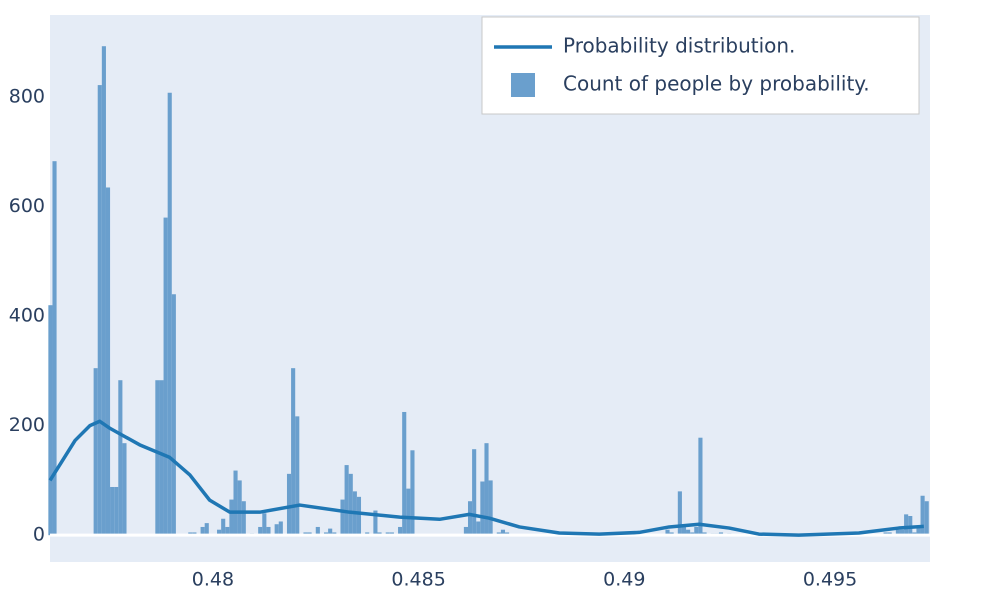 The width and height of the screenshot is (984, 614). What do you see at coordinates (213, 580) in the screenshot?
I see `x-tick-label: 0.48` at bounding box center [213, 580].